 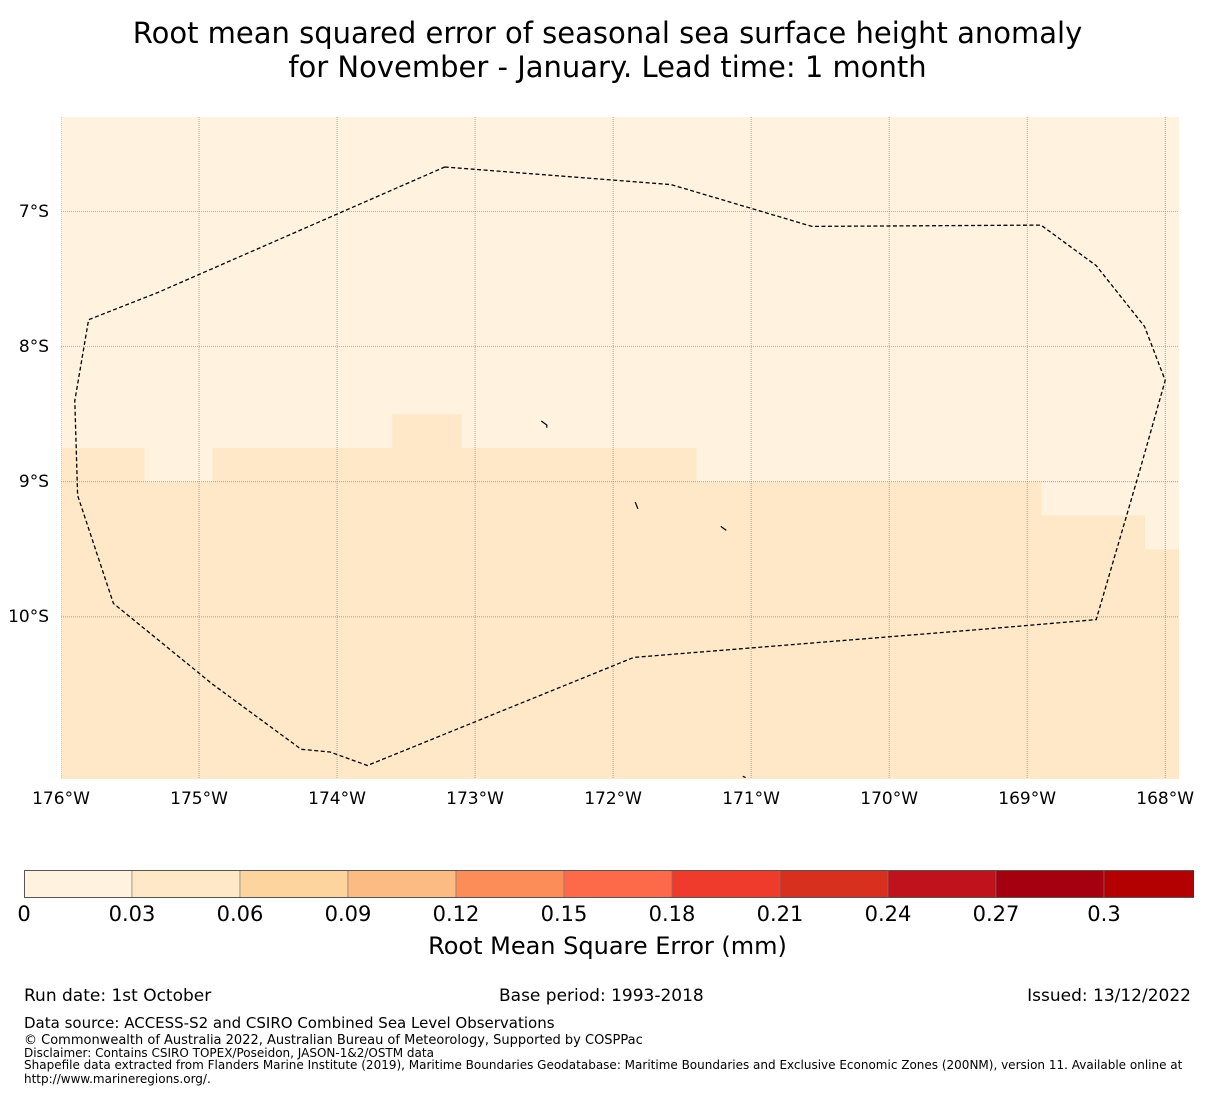 I want to click on latitude-label: 8°S, so click(x=33, y=346).